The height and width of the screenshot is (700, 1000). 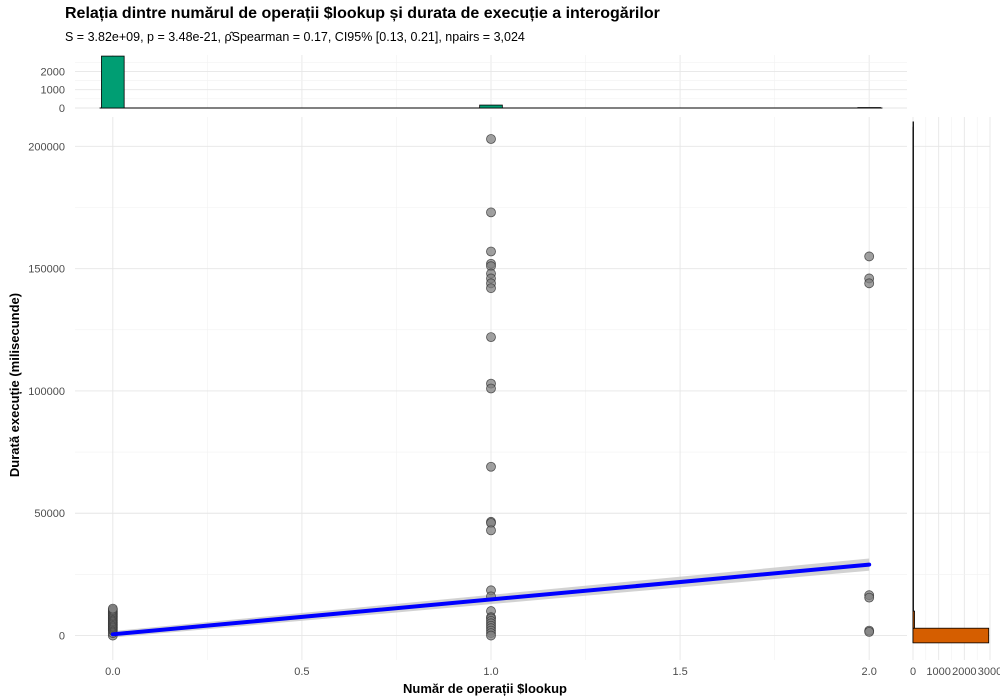 I want to click on trend-line, so click(x=491, y=599).